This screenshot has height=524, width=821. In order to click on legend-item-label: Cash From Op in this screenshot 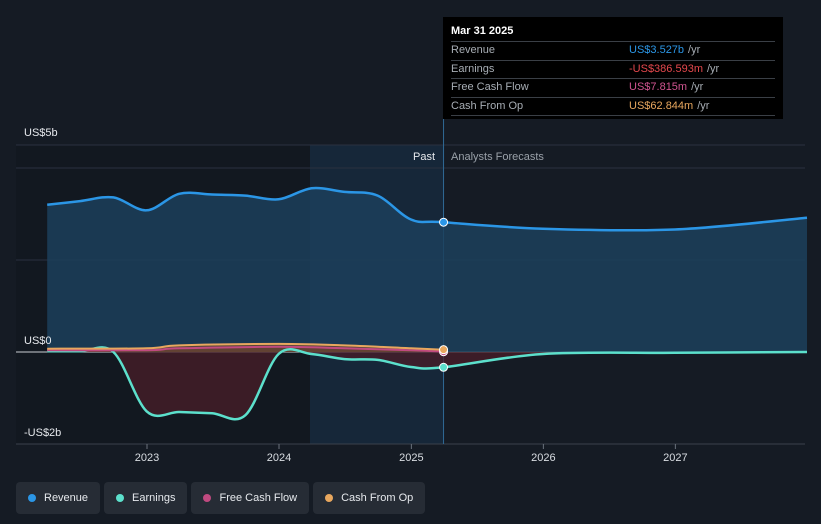, I will do `click(377, 498)`.